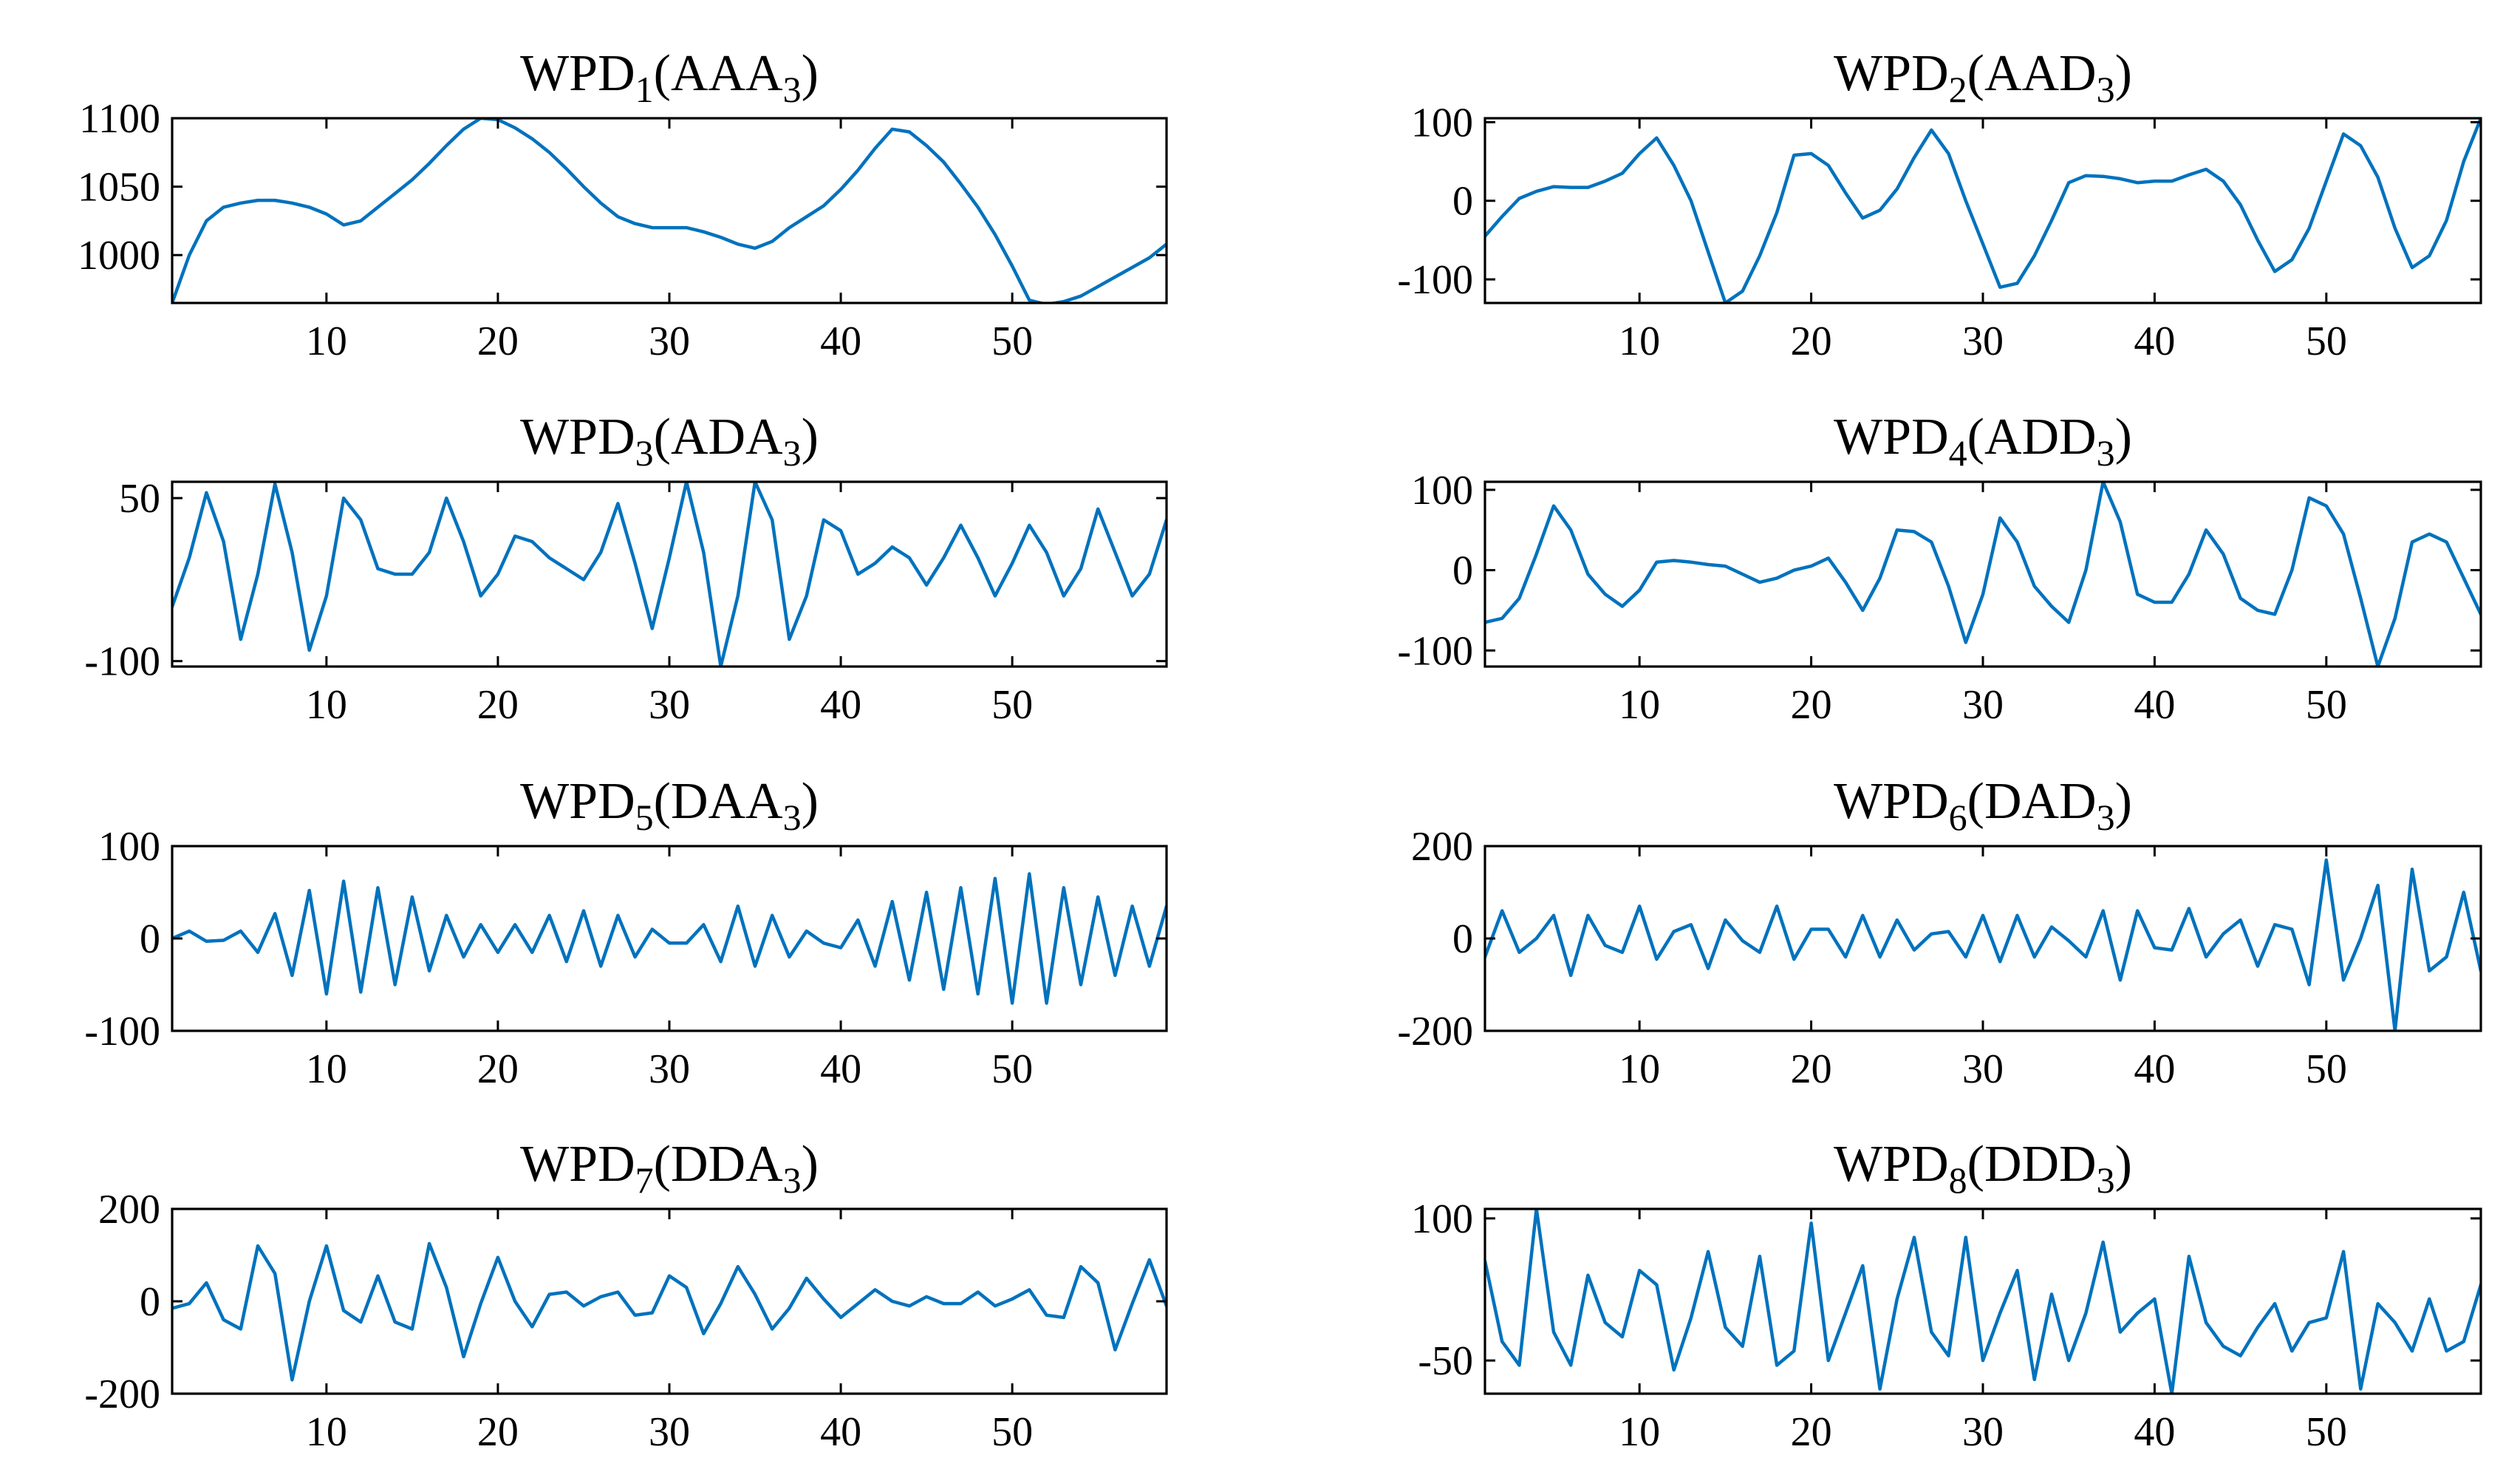 The image size is (2520, 1472). What do you see at coordinates (2032, 801) in the screenshot?
I see `title-title-suffix: (DAD` at bounding box center [2032, 801].